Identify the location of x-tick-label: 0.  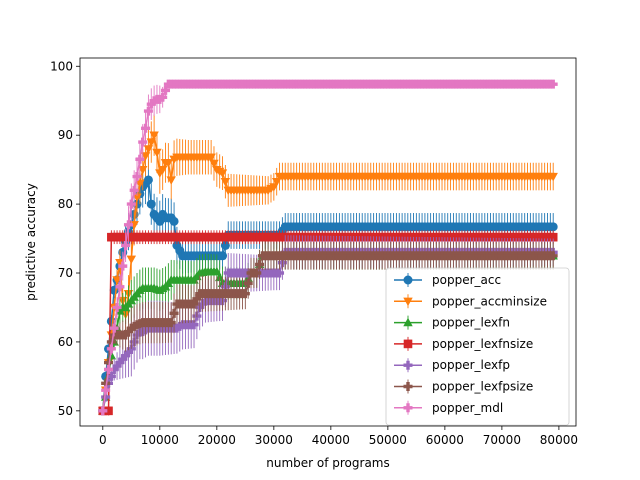
(103, 440).